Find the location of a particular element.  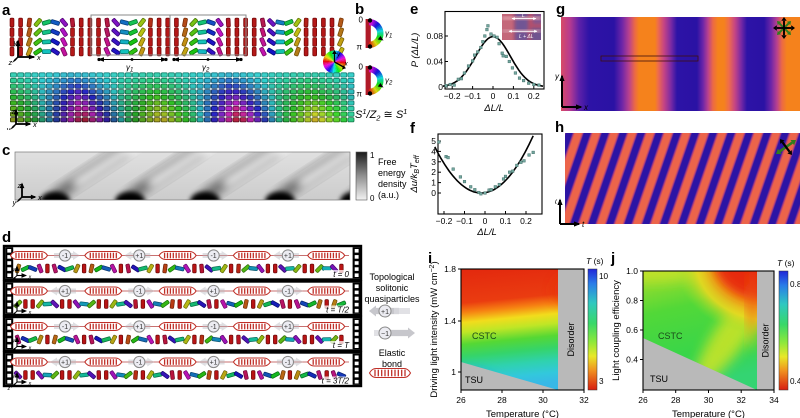

svg-text: 0.4 is located at coordinates (632, 360).